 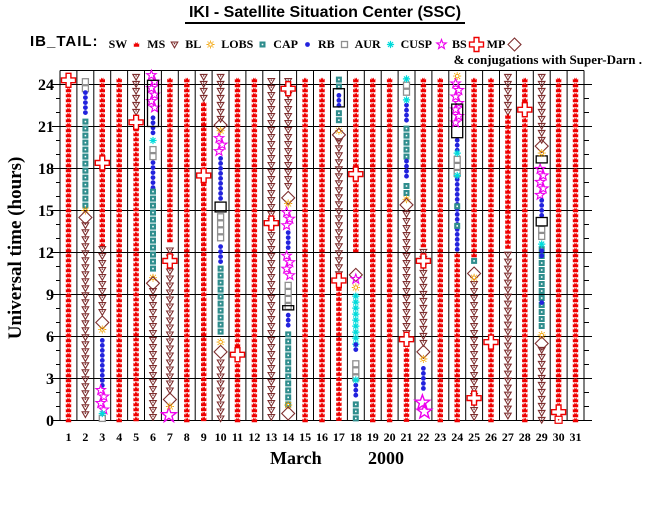 What do you see at coordinates (271, 437) in the screenshot?
I see `svg-text: 13` at bounding box center [271, 437].